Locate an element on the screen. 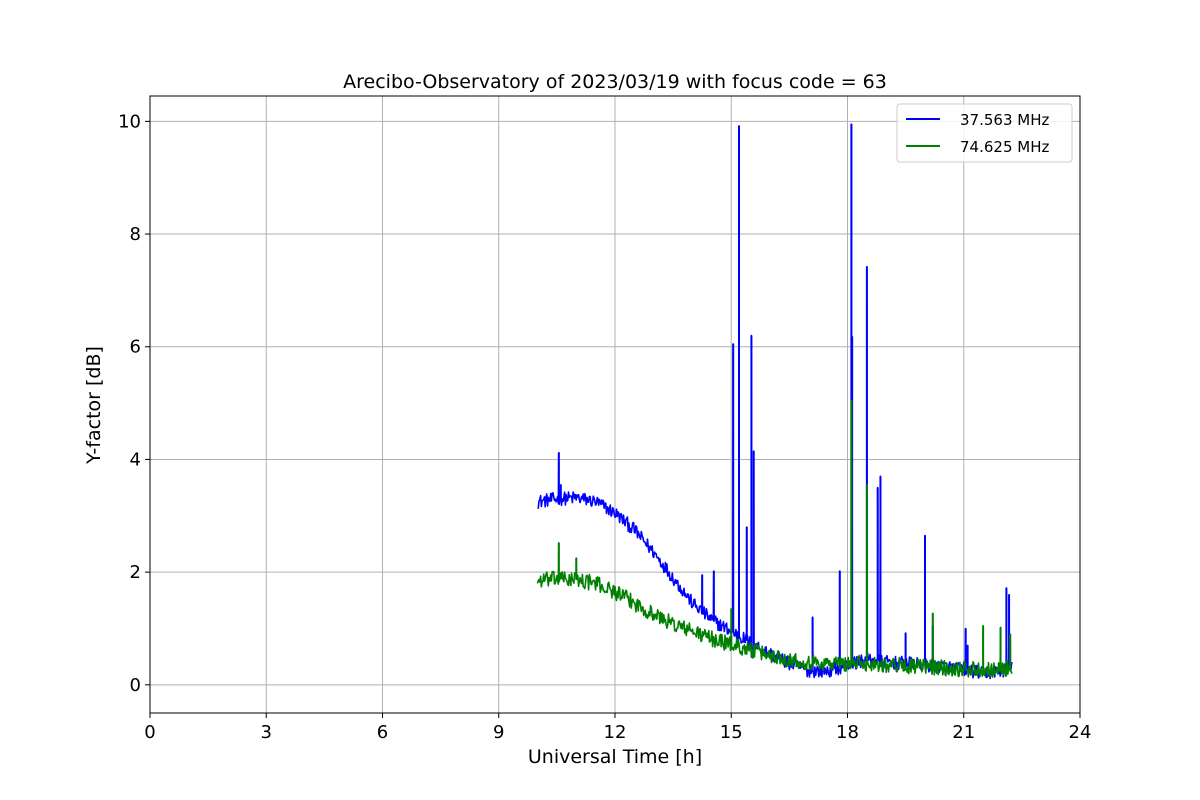 This screenshot has height=800, width=1200. y-tick-label: 0 is located at coordinates (135, 685).